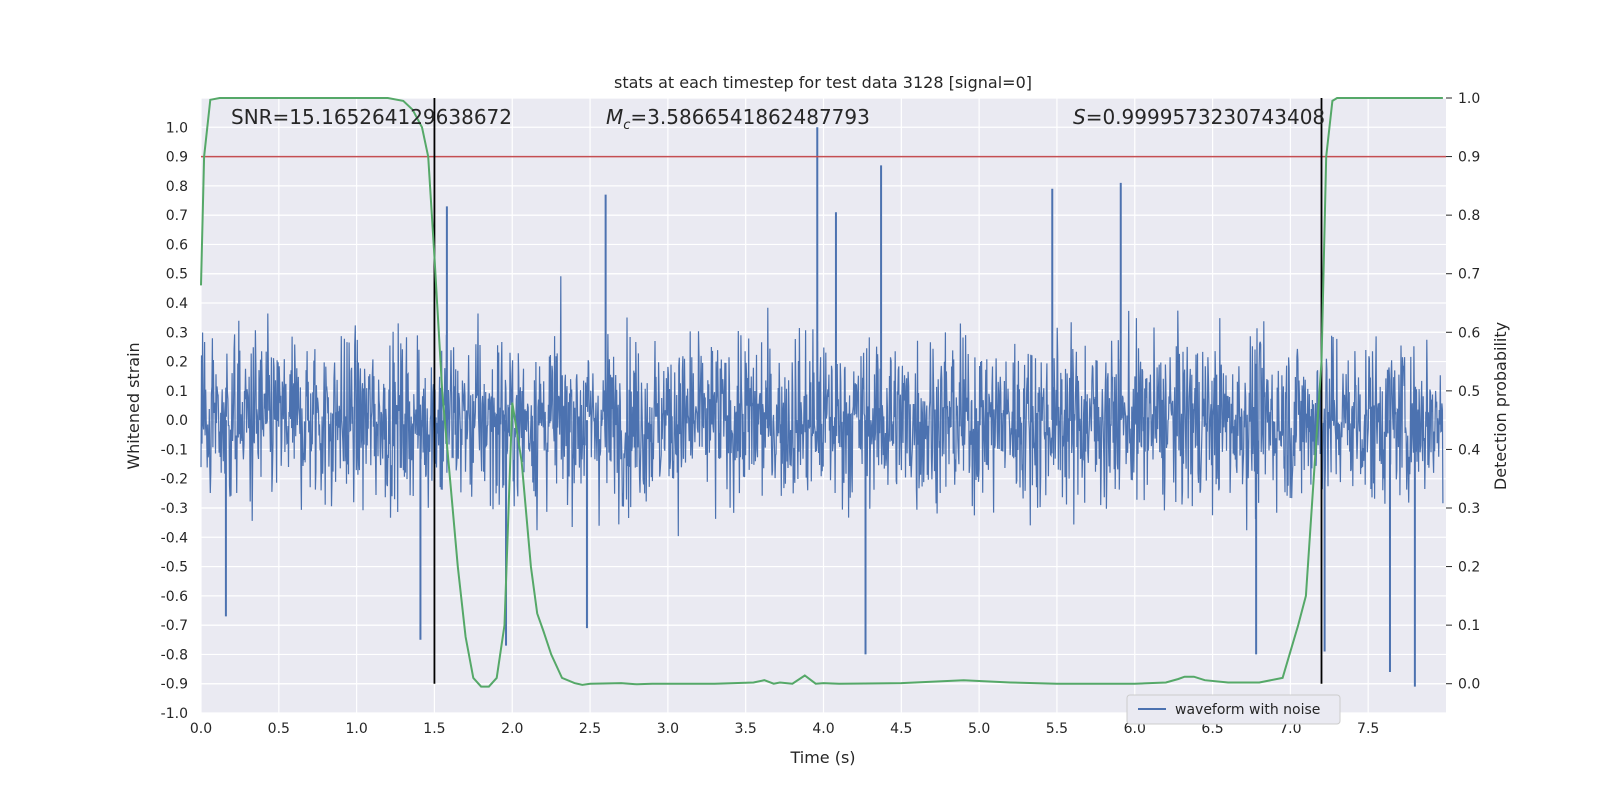  What do you see at coordinates (174, 450) in the screenshot?
I see `y-left-tick-label: -0.1` at bounding box center [174, 450].